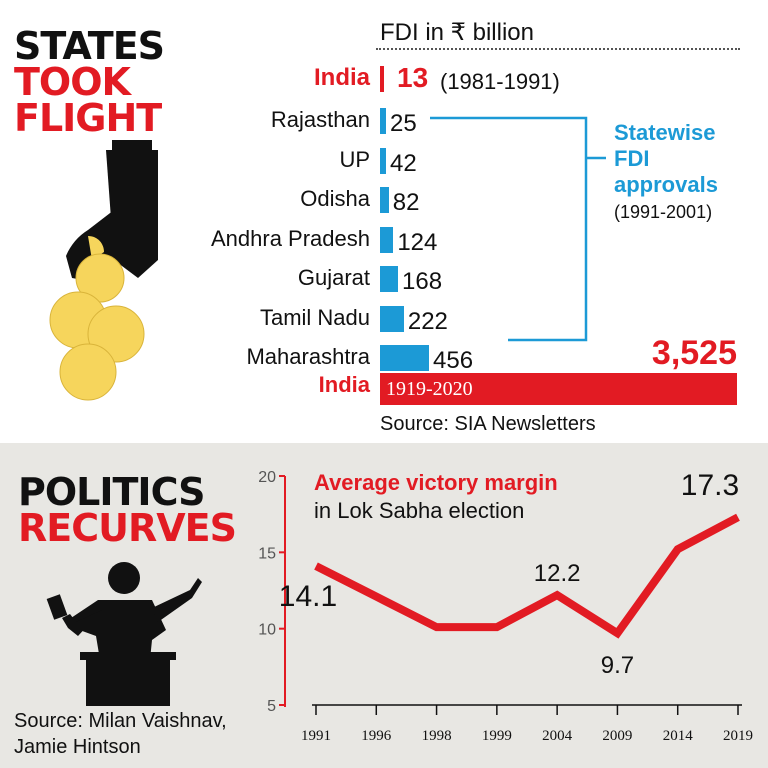  Describe the element at coordinates (124, 634) in the screenshot. I see `politician-speaking-icon` at that location.